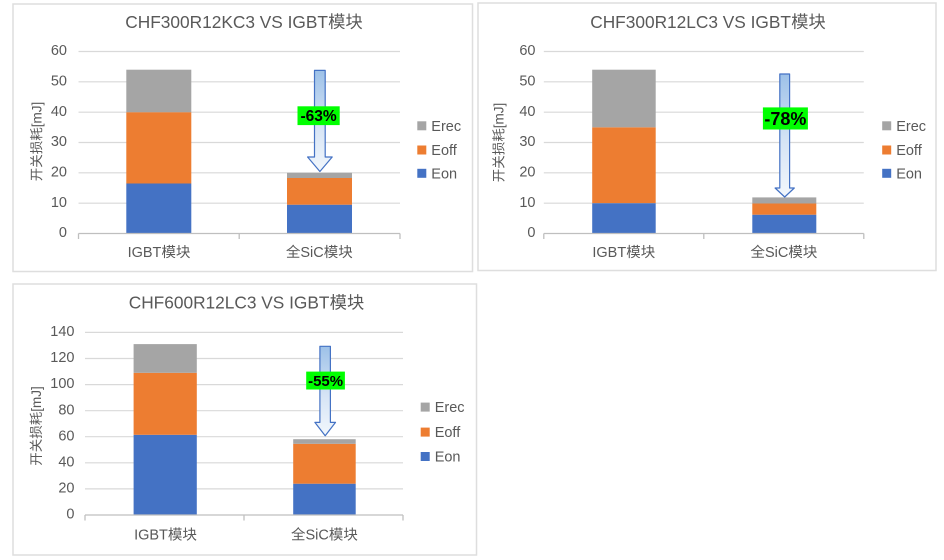 This screenshot has height=560, width=944. Describe the element at coordinates (66, 410) in the screenshot. I see `svg-text: 80` at that location.